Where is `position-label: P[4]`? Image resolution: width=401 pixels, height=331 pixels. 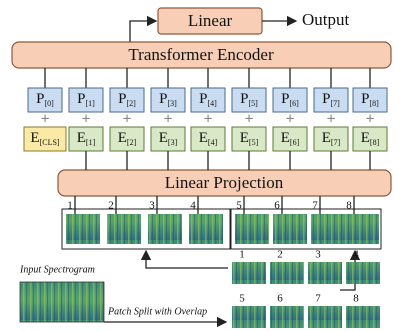
position-label: P[4] is located at coordinates (208, 99).